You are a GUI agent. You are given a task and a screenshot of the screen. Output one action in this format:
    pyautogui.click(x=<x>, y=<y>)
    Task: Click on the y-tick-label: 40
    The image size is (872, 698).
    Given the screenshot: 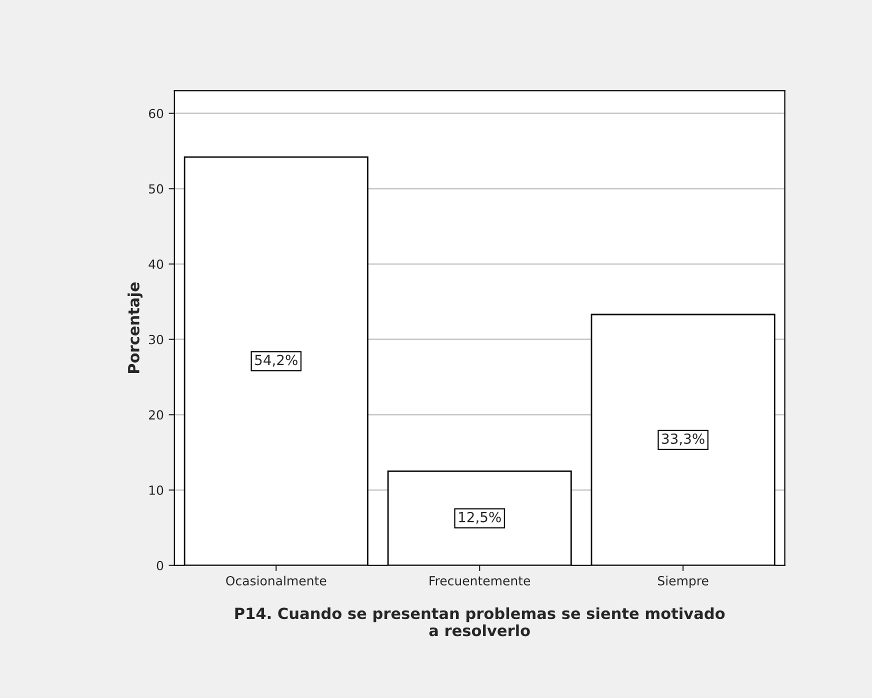 What is the action you would take?
    pyautogui.click(x=156, y=264)
    